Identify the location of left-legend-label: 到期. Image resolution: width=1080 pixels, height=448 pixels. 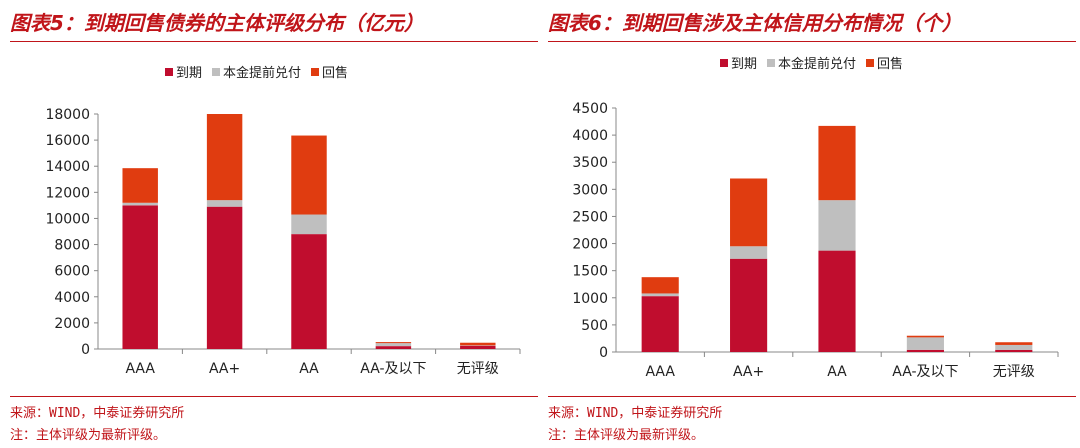
(189, 73).